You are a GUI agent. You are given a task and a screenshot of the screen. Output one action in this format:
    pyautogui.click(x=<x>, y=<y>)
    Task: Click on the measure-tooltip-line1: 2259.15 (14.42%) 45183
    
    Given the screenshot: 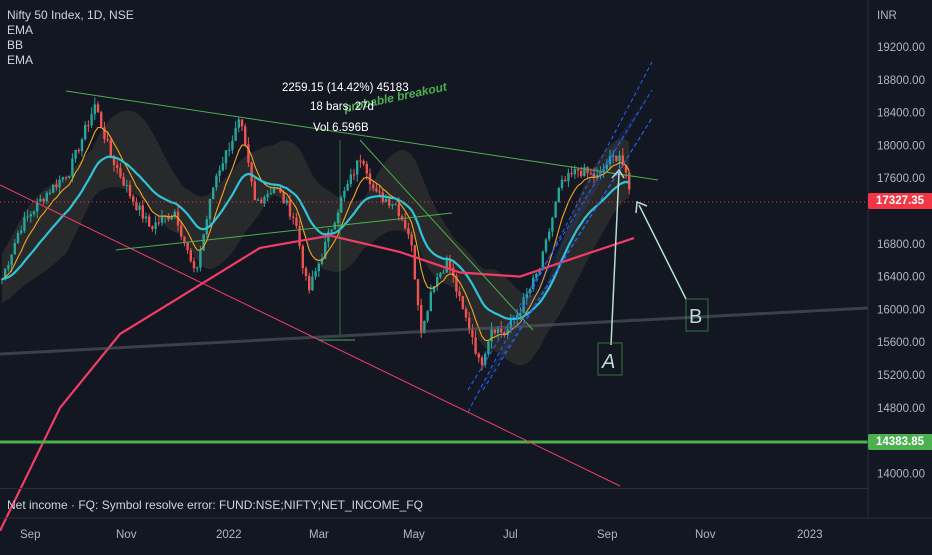 What is the action you would take?
    pyautogui.click(x=345, y=88)
    